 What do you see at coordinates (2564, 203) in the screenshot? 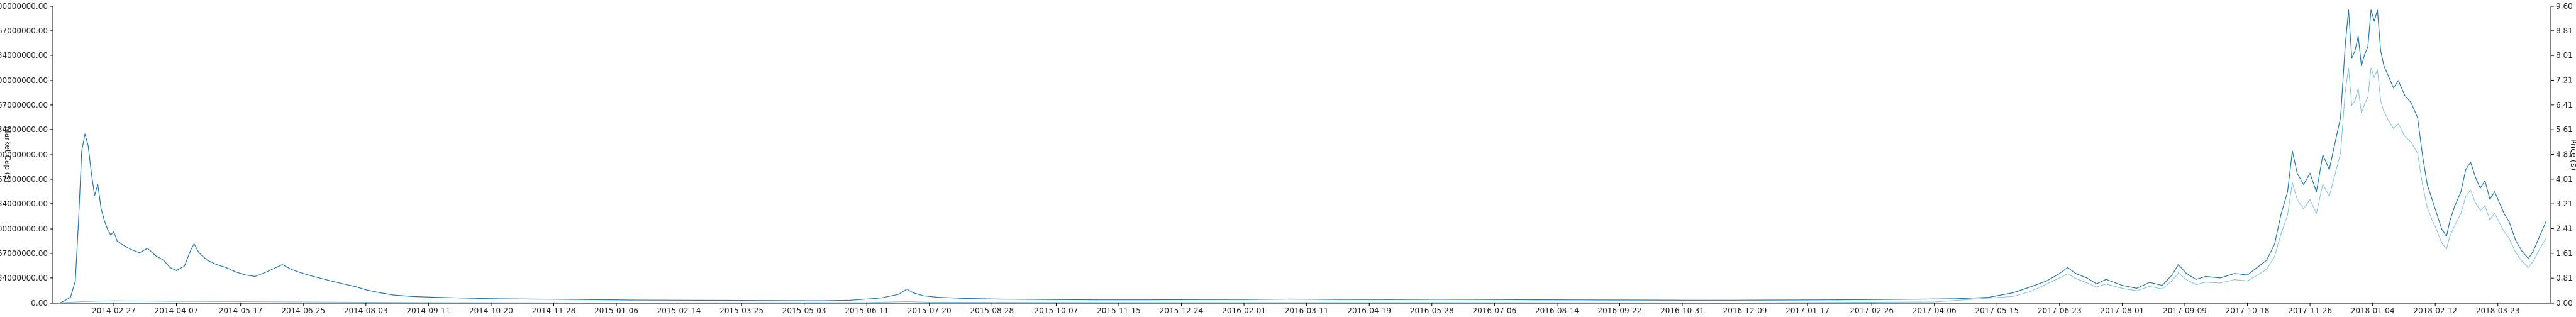
I see `right-y-tick-label: 3.21` at bounding box center [2564, 203].